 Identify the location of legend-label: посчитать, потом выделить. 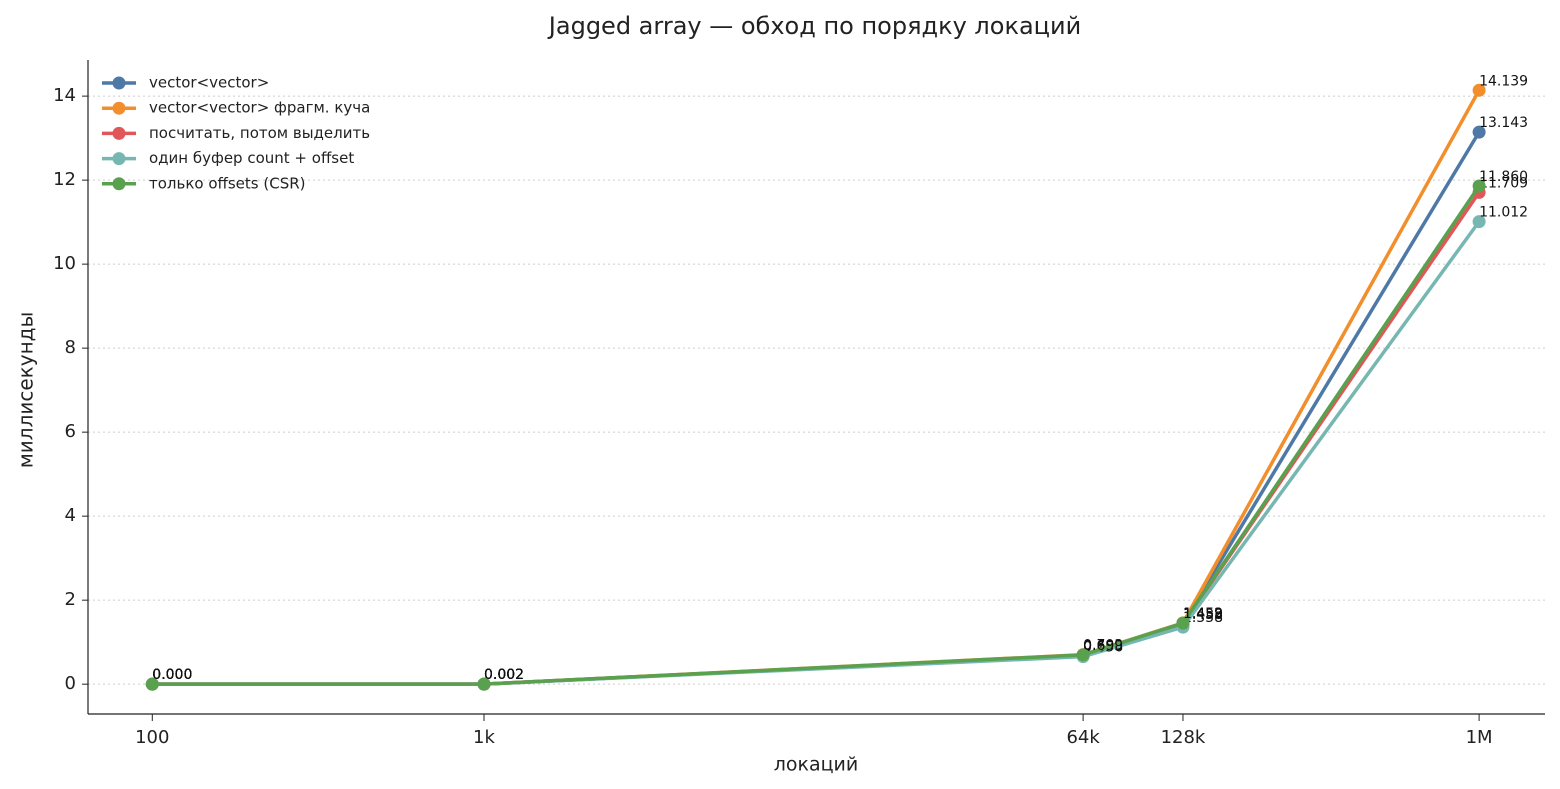
(259, 133).